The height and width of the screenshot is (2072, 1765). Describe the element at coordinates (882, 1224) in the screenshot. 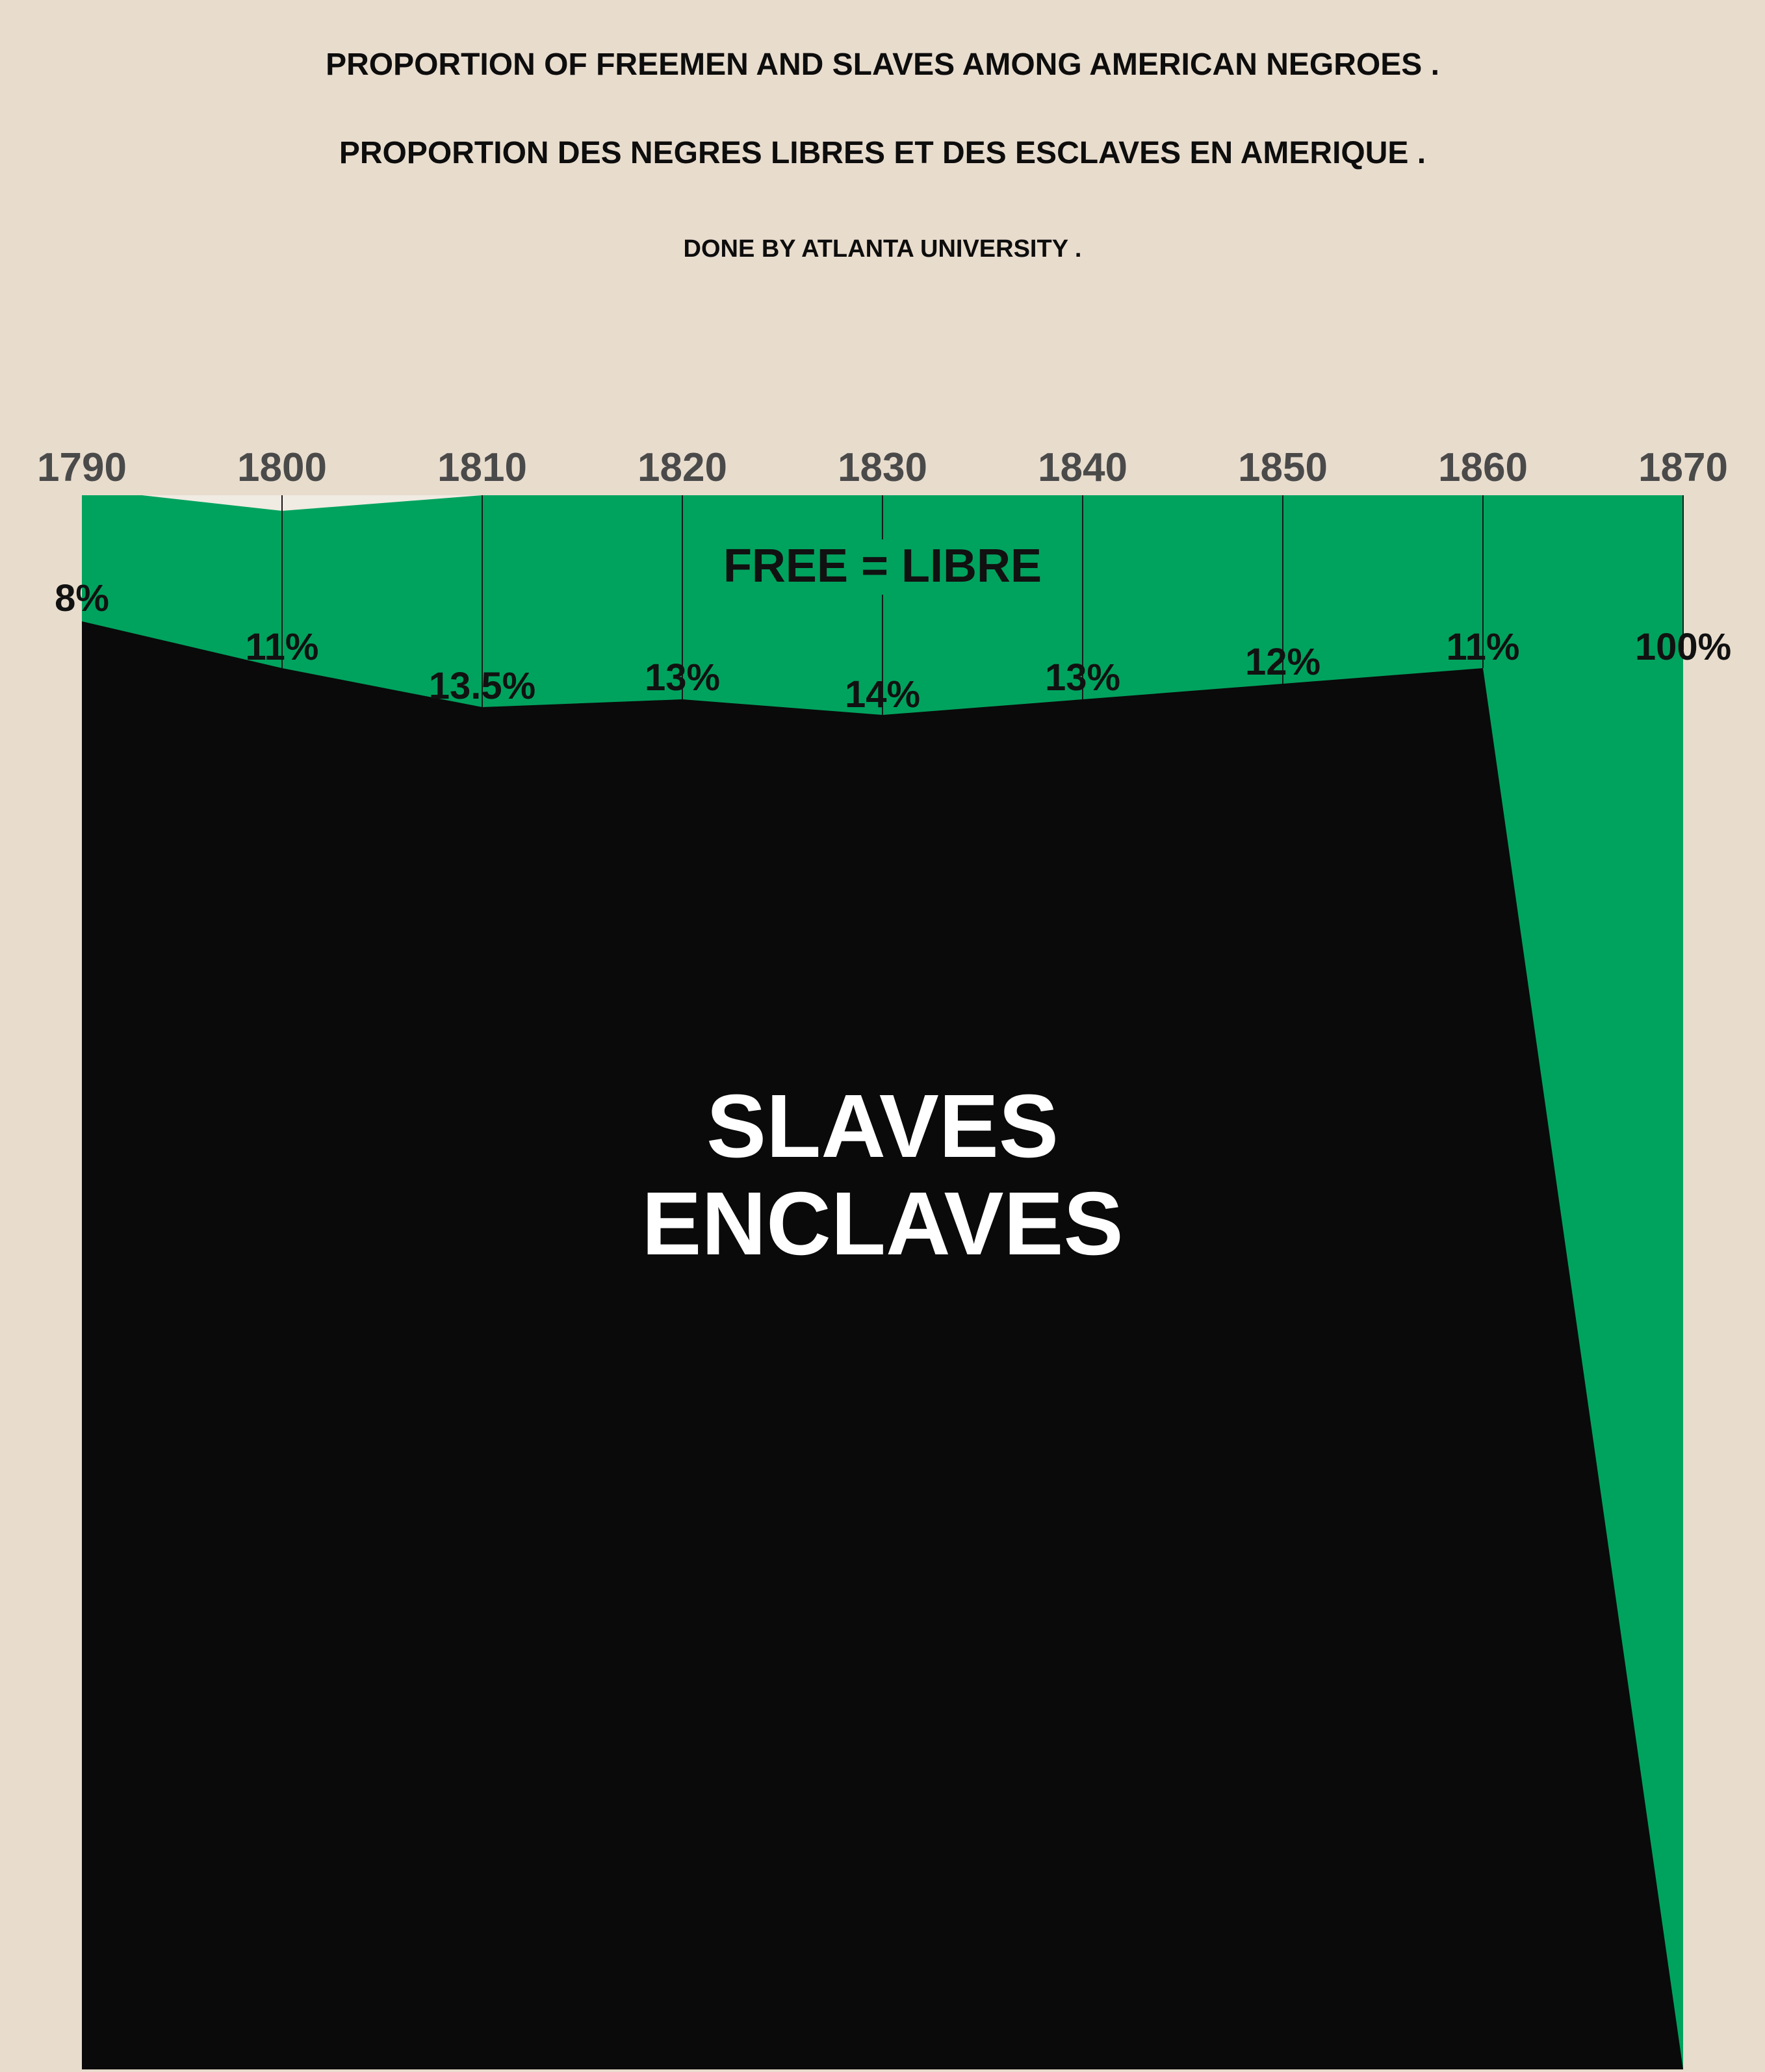

I see `slaves-region-label-french: ENCLAVES` at that location.